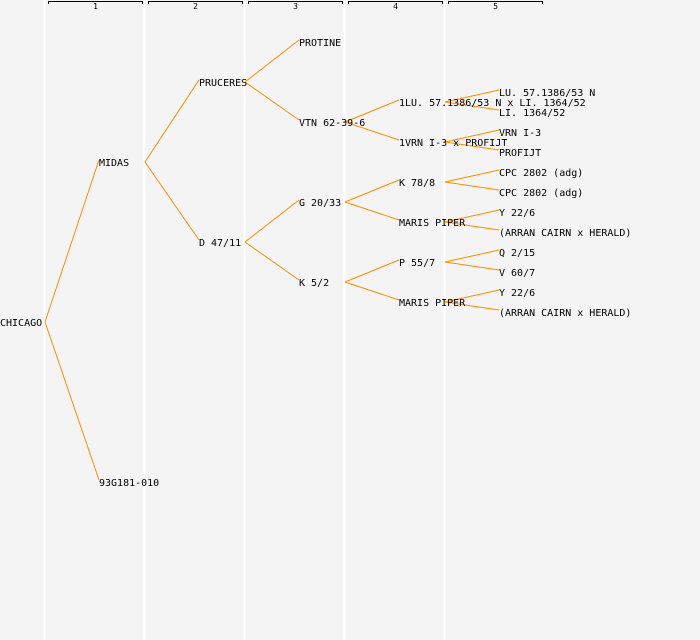  I want to click on generation-number: 3, so click(295, 6).